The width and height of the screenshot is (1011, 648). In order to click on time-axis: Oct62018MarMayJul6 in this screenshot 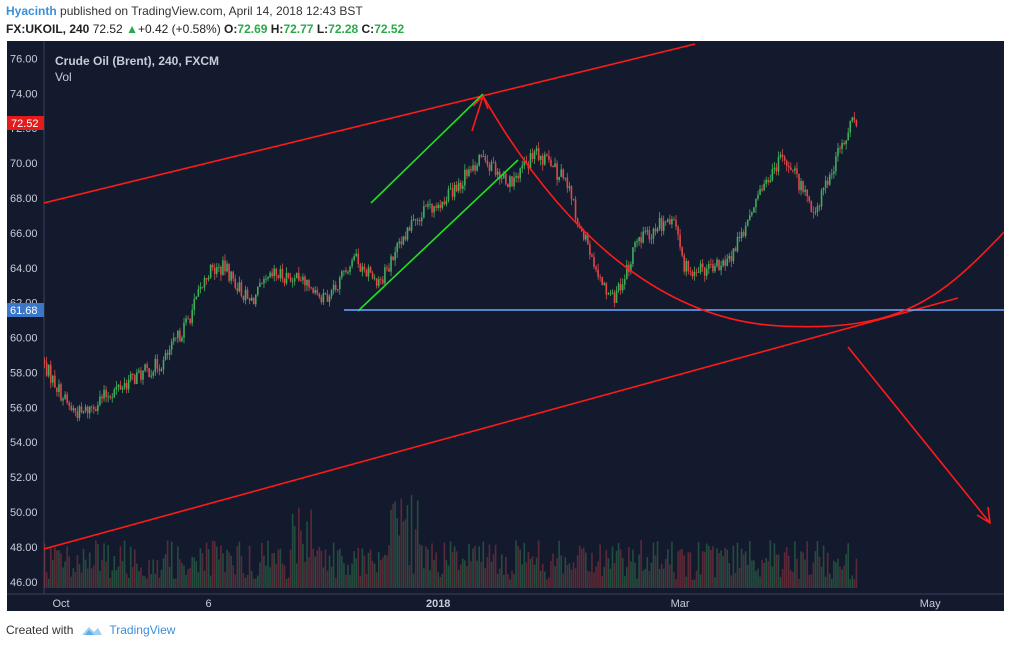, I will do `click(531, 604)`.